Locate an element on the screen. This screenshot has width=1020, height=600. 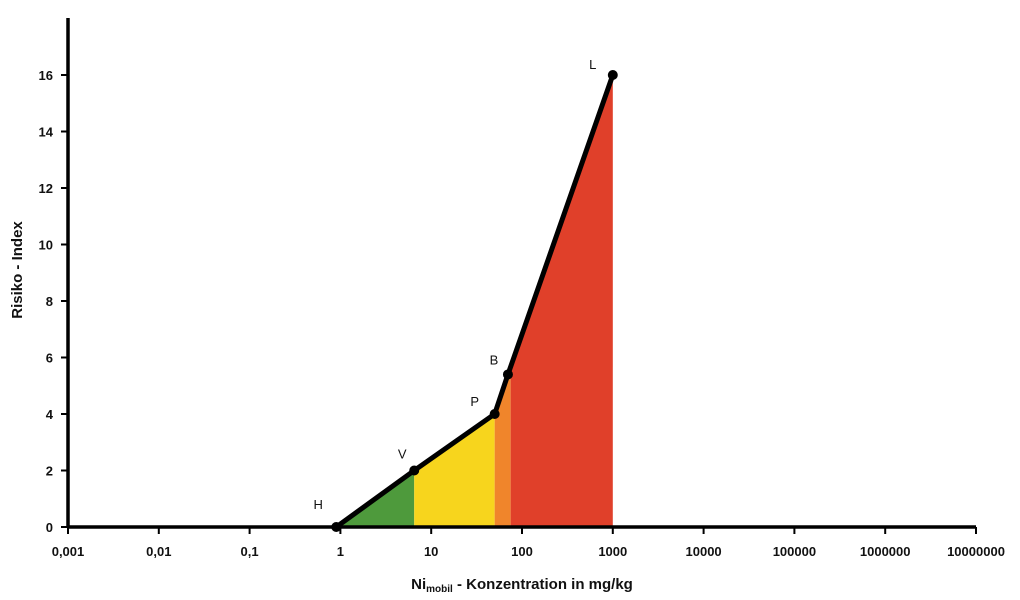
point-marker-h is located at coordinates (336, 527).